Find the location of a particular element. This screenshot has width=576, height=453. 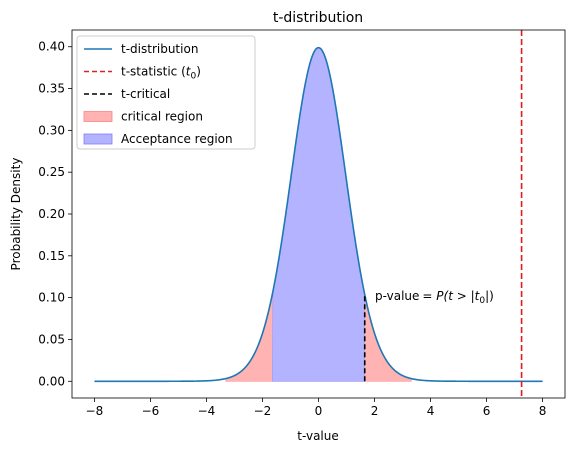

annotation-sub: 0 is located at coordinates (482, 301).